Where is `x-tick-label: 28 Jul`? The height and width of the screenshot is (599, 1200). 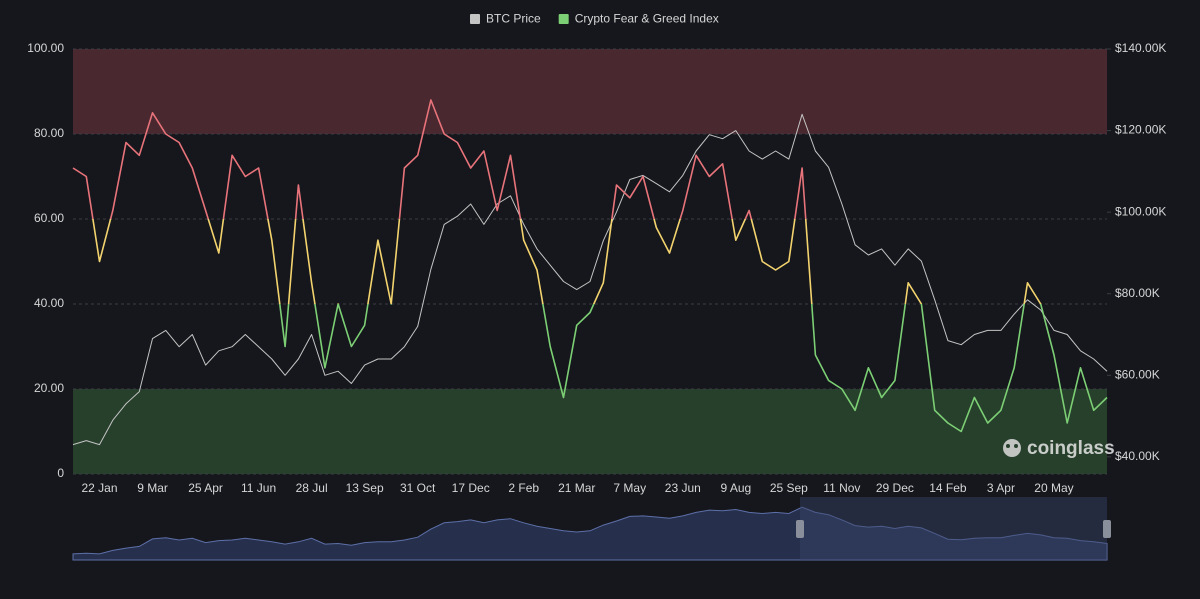
x-tick-label: 28 Jul is located at coordinates (312, 488).